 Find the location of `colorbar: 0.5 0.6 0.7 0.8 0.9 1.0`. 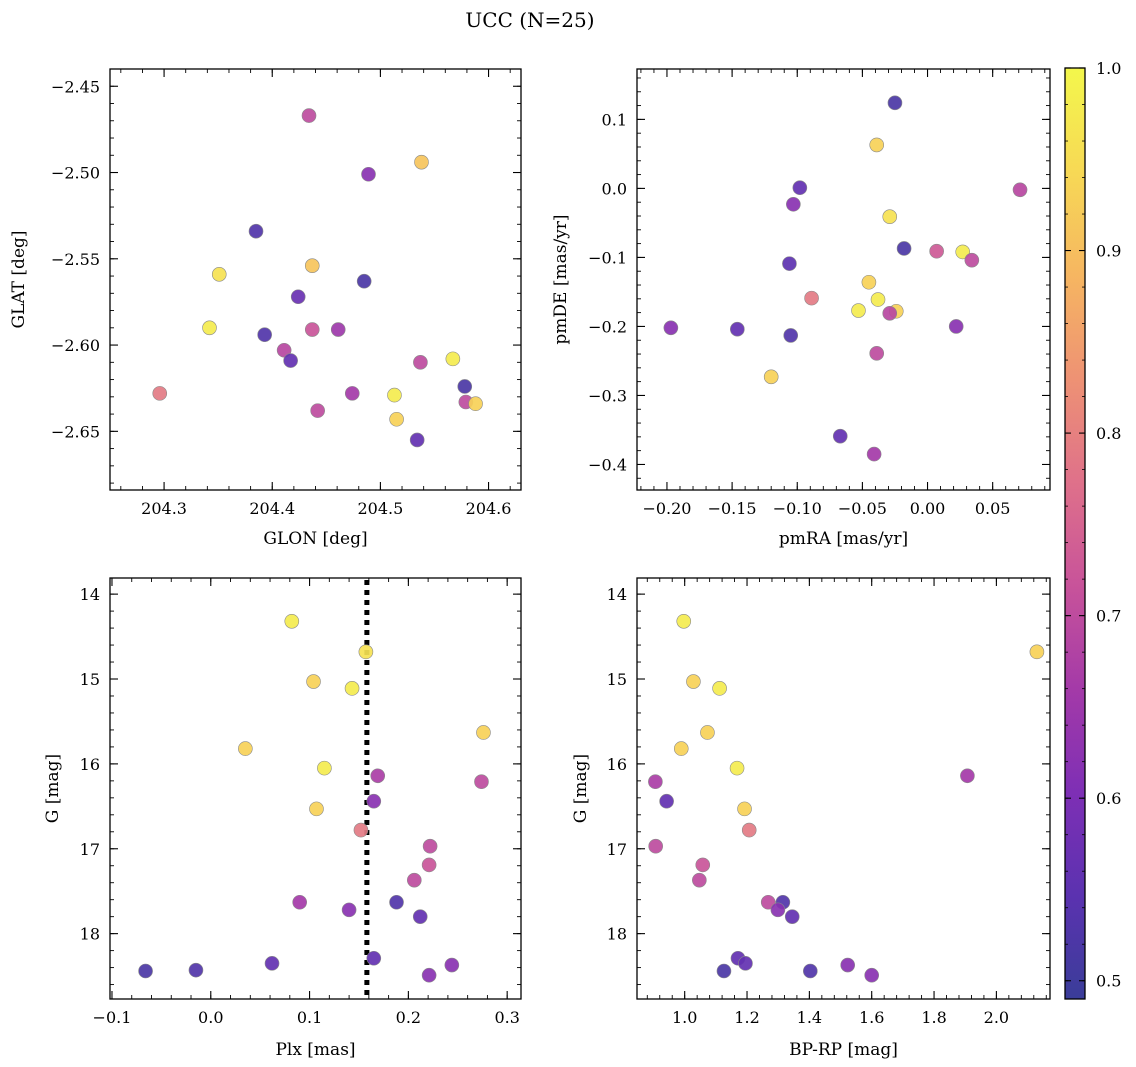

colorbar: 0.5 0.6 0.7 0.8 0.9 1.0 is located at coordinates (1092, 529).